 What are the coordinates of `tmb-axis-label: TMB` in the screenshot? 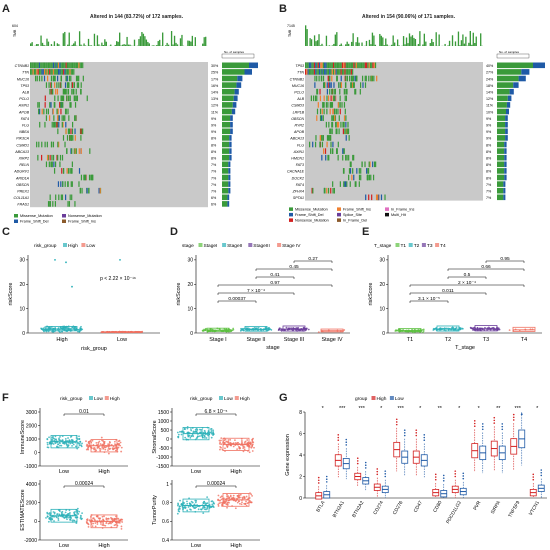 It's located at (15, 33).